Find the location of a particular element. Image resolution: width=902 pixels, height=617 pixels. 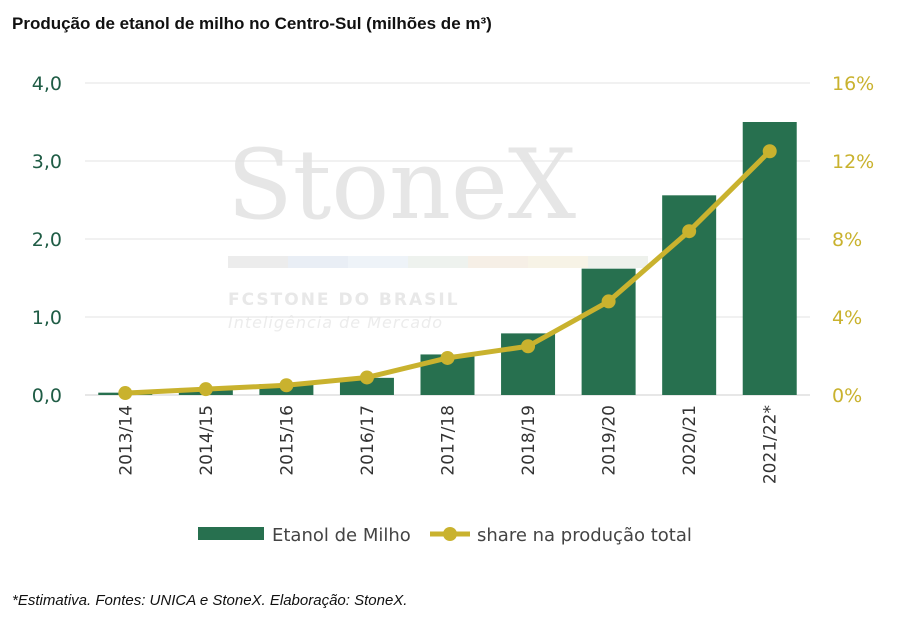

y-left-tick-label: 2,0 is located at coordinates (47, 240).